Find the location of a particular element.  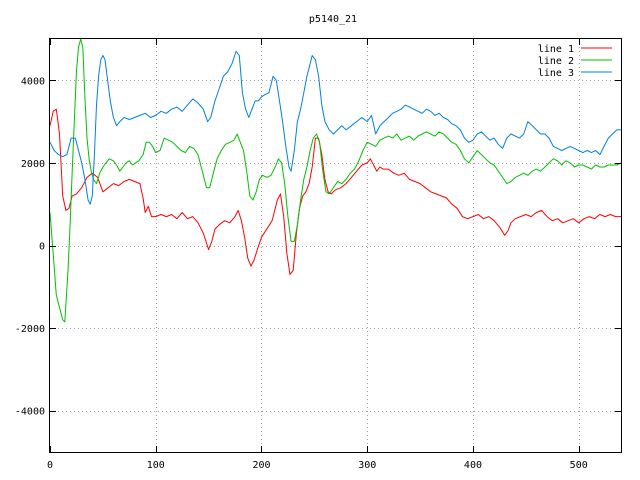

y-tick-label: 4000 is located at coordinates (33, 81).